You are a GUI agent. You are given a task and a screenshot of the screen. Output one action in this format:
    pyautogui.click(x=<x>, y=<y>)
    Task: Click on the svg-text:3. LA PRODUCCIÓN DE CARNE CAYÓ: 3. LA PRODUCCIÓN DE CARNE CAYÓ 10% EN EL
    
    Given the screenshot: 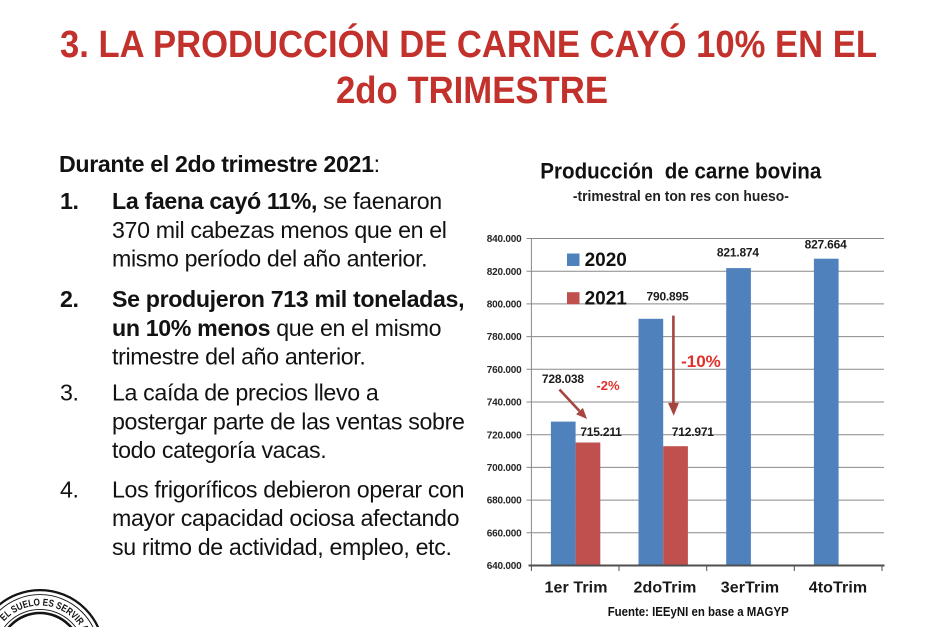 What is the action you would take?
    pyautogui.click(x=468, y=44)
    